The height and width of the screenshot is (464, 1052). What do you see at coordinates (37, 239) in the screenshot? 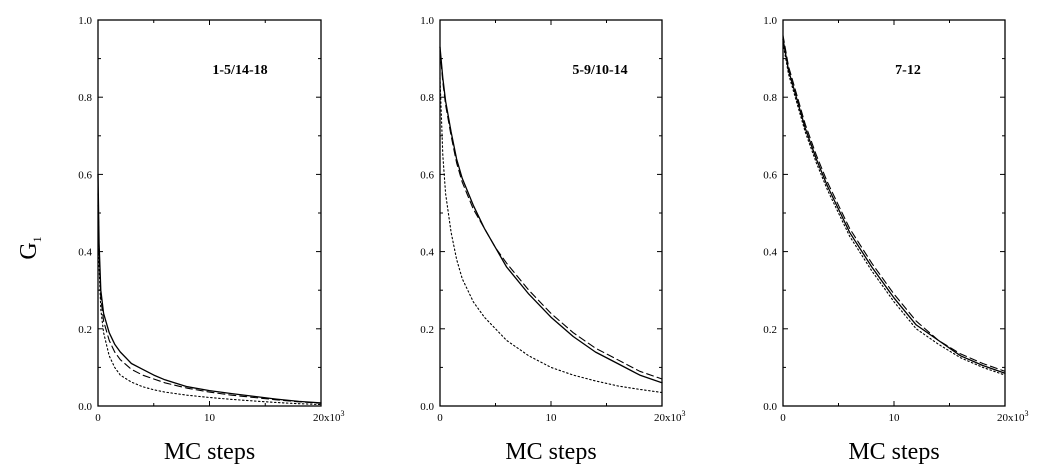
I see `y-axis-subscript: 1` at bounding box center [37, 239].